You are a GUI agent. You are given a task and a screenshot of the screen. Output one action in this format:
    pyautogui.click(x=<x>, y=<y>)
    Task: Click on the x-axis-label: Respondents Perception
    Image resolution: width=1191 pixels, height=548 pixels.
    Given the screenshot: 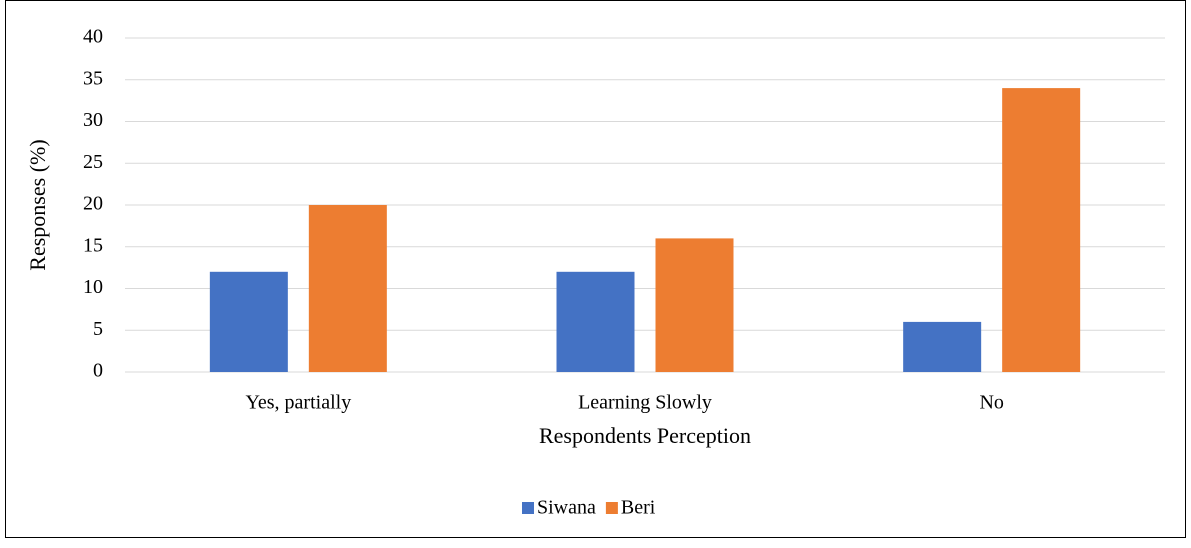 What is the action you would take?
    pyautogui.click(x=645, y=435)
    